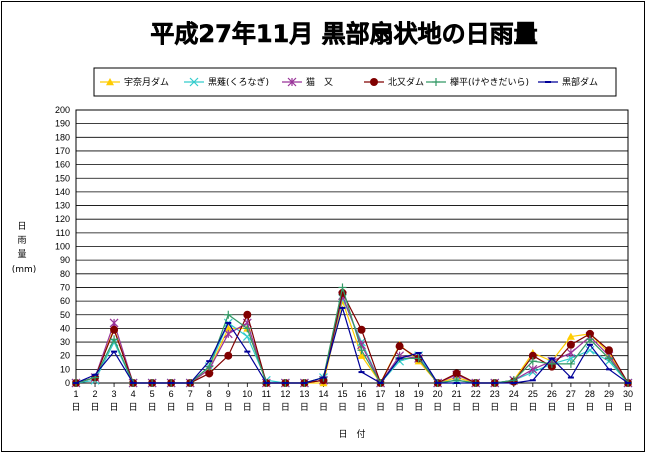 The width and height of the screenshot is (648, 455). Describe the element at coordinates (65, 301) in the screenshot. I see `y-tick-label: 60` at that location.